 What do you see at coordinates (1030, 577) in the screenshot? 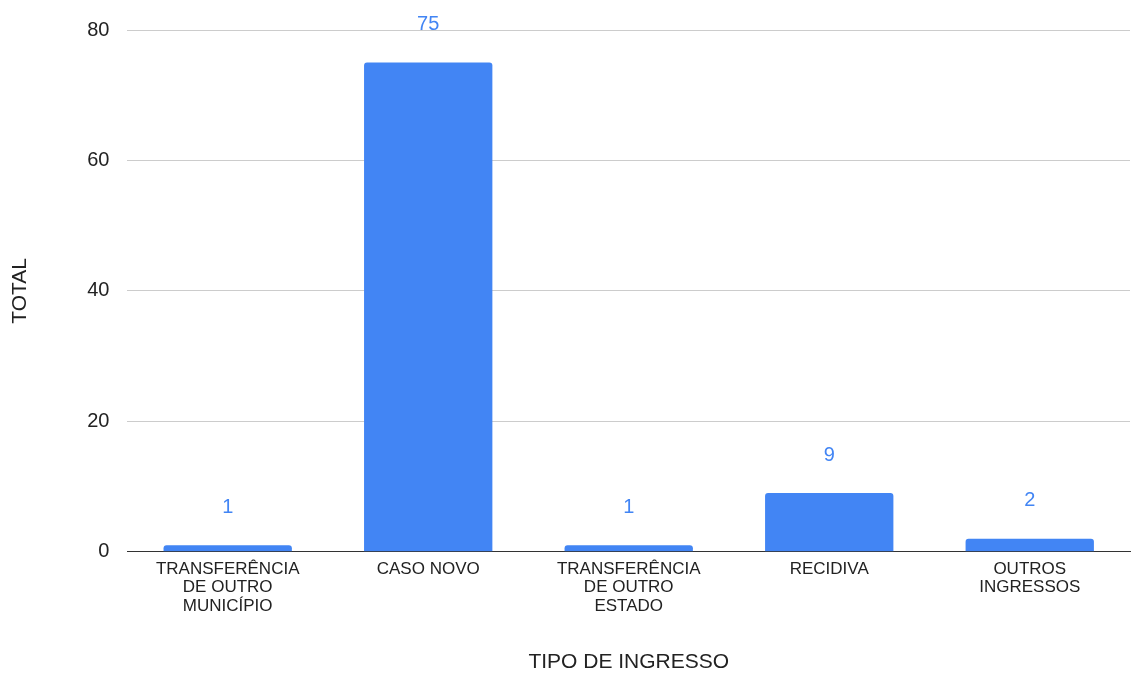
I see `x-tick-label: OUTROS INGRESSOS` at bounding box center [1030, 577].